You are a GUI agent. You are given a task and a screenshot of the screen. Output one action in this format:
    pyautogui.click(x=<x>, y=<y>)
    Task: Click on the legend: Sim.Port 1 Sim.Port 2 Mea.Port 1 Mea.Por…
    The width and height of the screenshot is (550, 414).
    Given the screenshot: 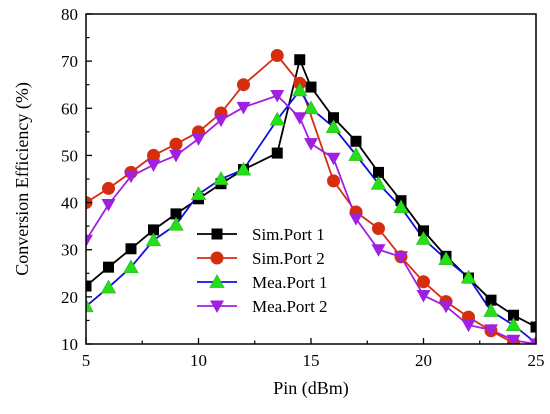 What is the action you would take?
    pyautogui.click(x=262, y=270)
    